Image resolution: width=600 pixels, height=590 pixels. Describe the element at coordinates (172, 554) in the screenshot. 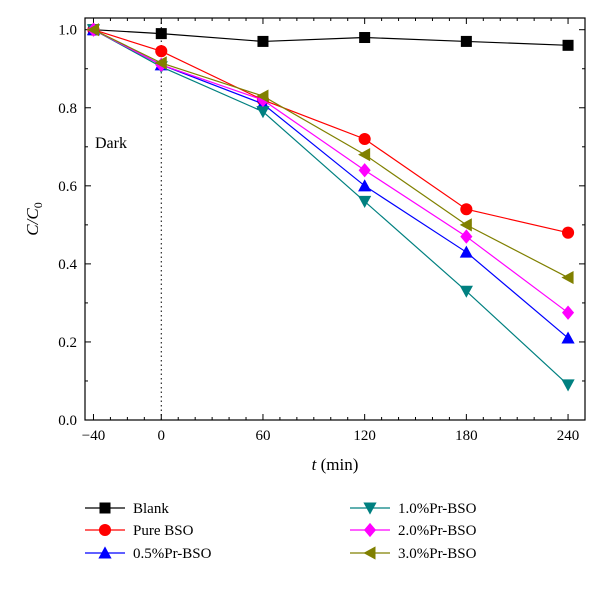

I see `legend-label: 0.5%Pr-BSO` at that location.